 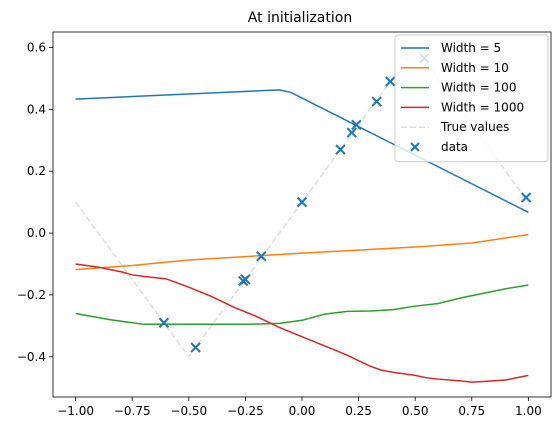 What do you see at coordinates (245, 411) in the screenshot?
I see `x-tick-label: −0.25` at bounding box center [245, 411].